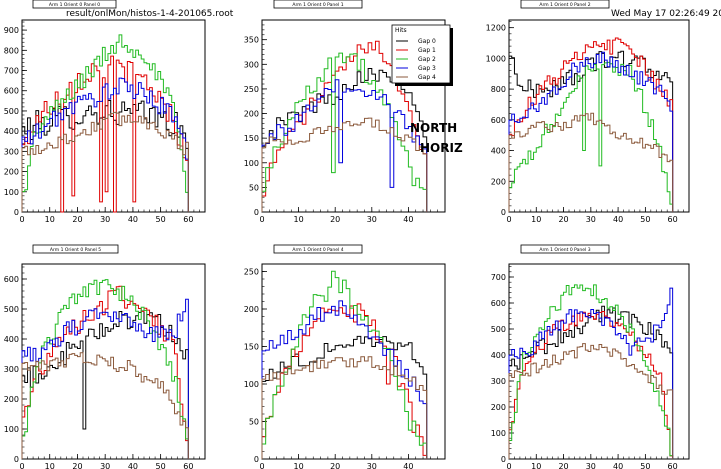 The image size is (721, 469). I want to click on panel-title: Arm 1 Orient 0 Panel 2, so click(564, 5).